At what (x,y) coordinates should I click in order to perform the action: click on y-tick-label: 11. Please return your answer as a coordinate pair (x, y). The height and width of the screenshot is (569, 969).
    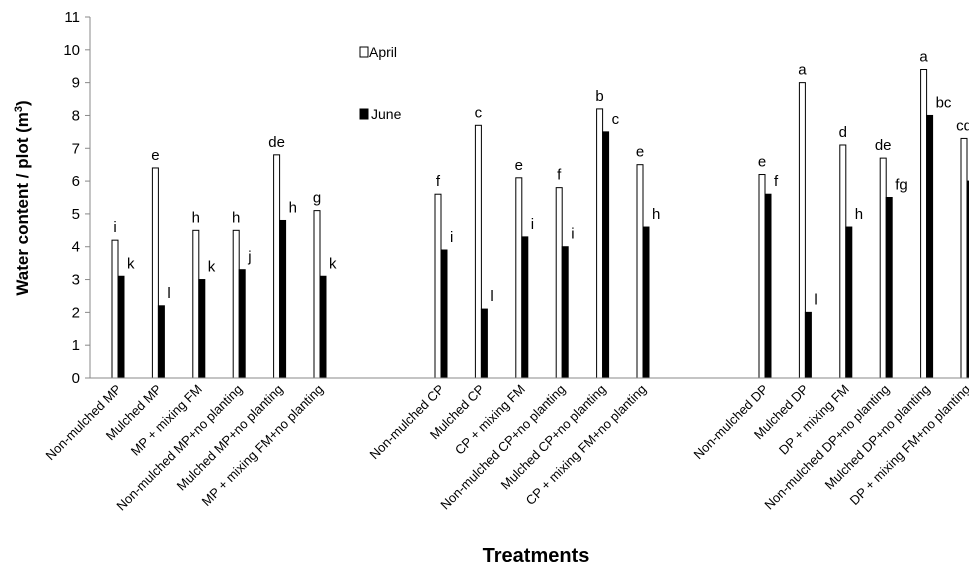
    Looking at the image, I should click on (72, 17).